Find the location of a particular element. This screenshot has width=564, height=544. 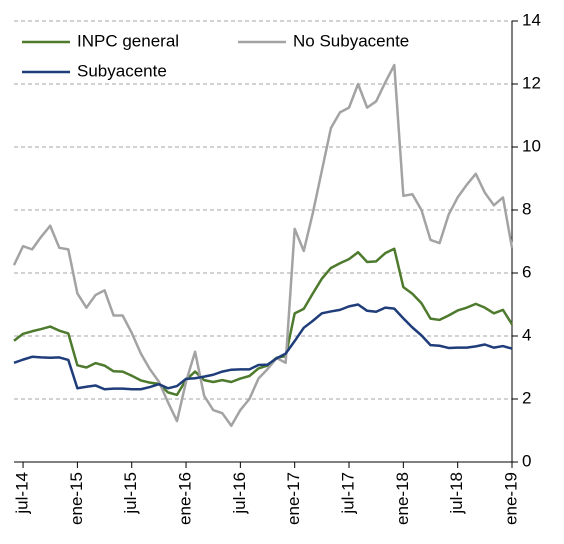

x-tick-label: ene-16 is located at coordinates (185, 498).